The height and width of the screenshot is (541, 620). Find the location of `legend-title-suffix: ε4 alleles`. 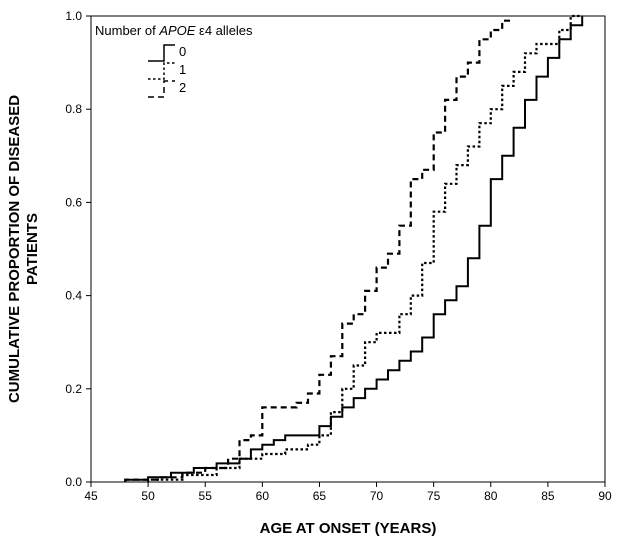

legend-title-suffix: ε4 alleles is located at coordinates (224, 30).